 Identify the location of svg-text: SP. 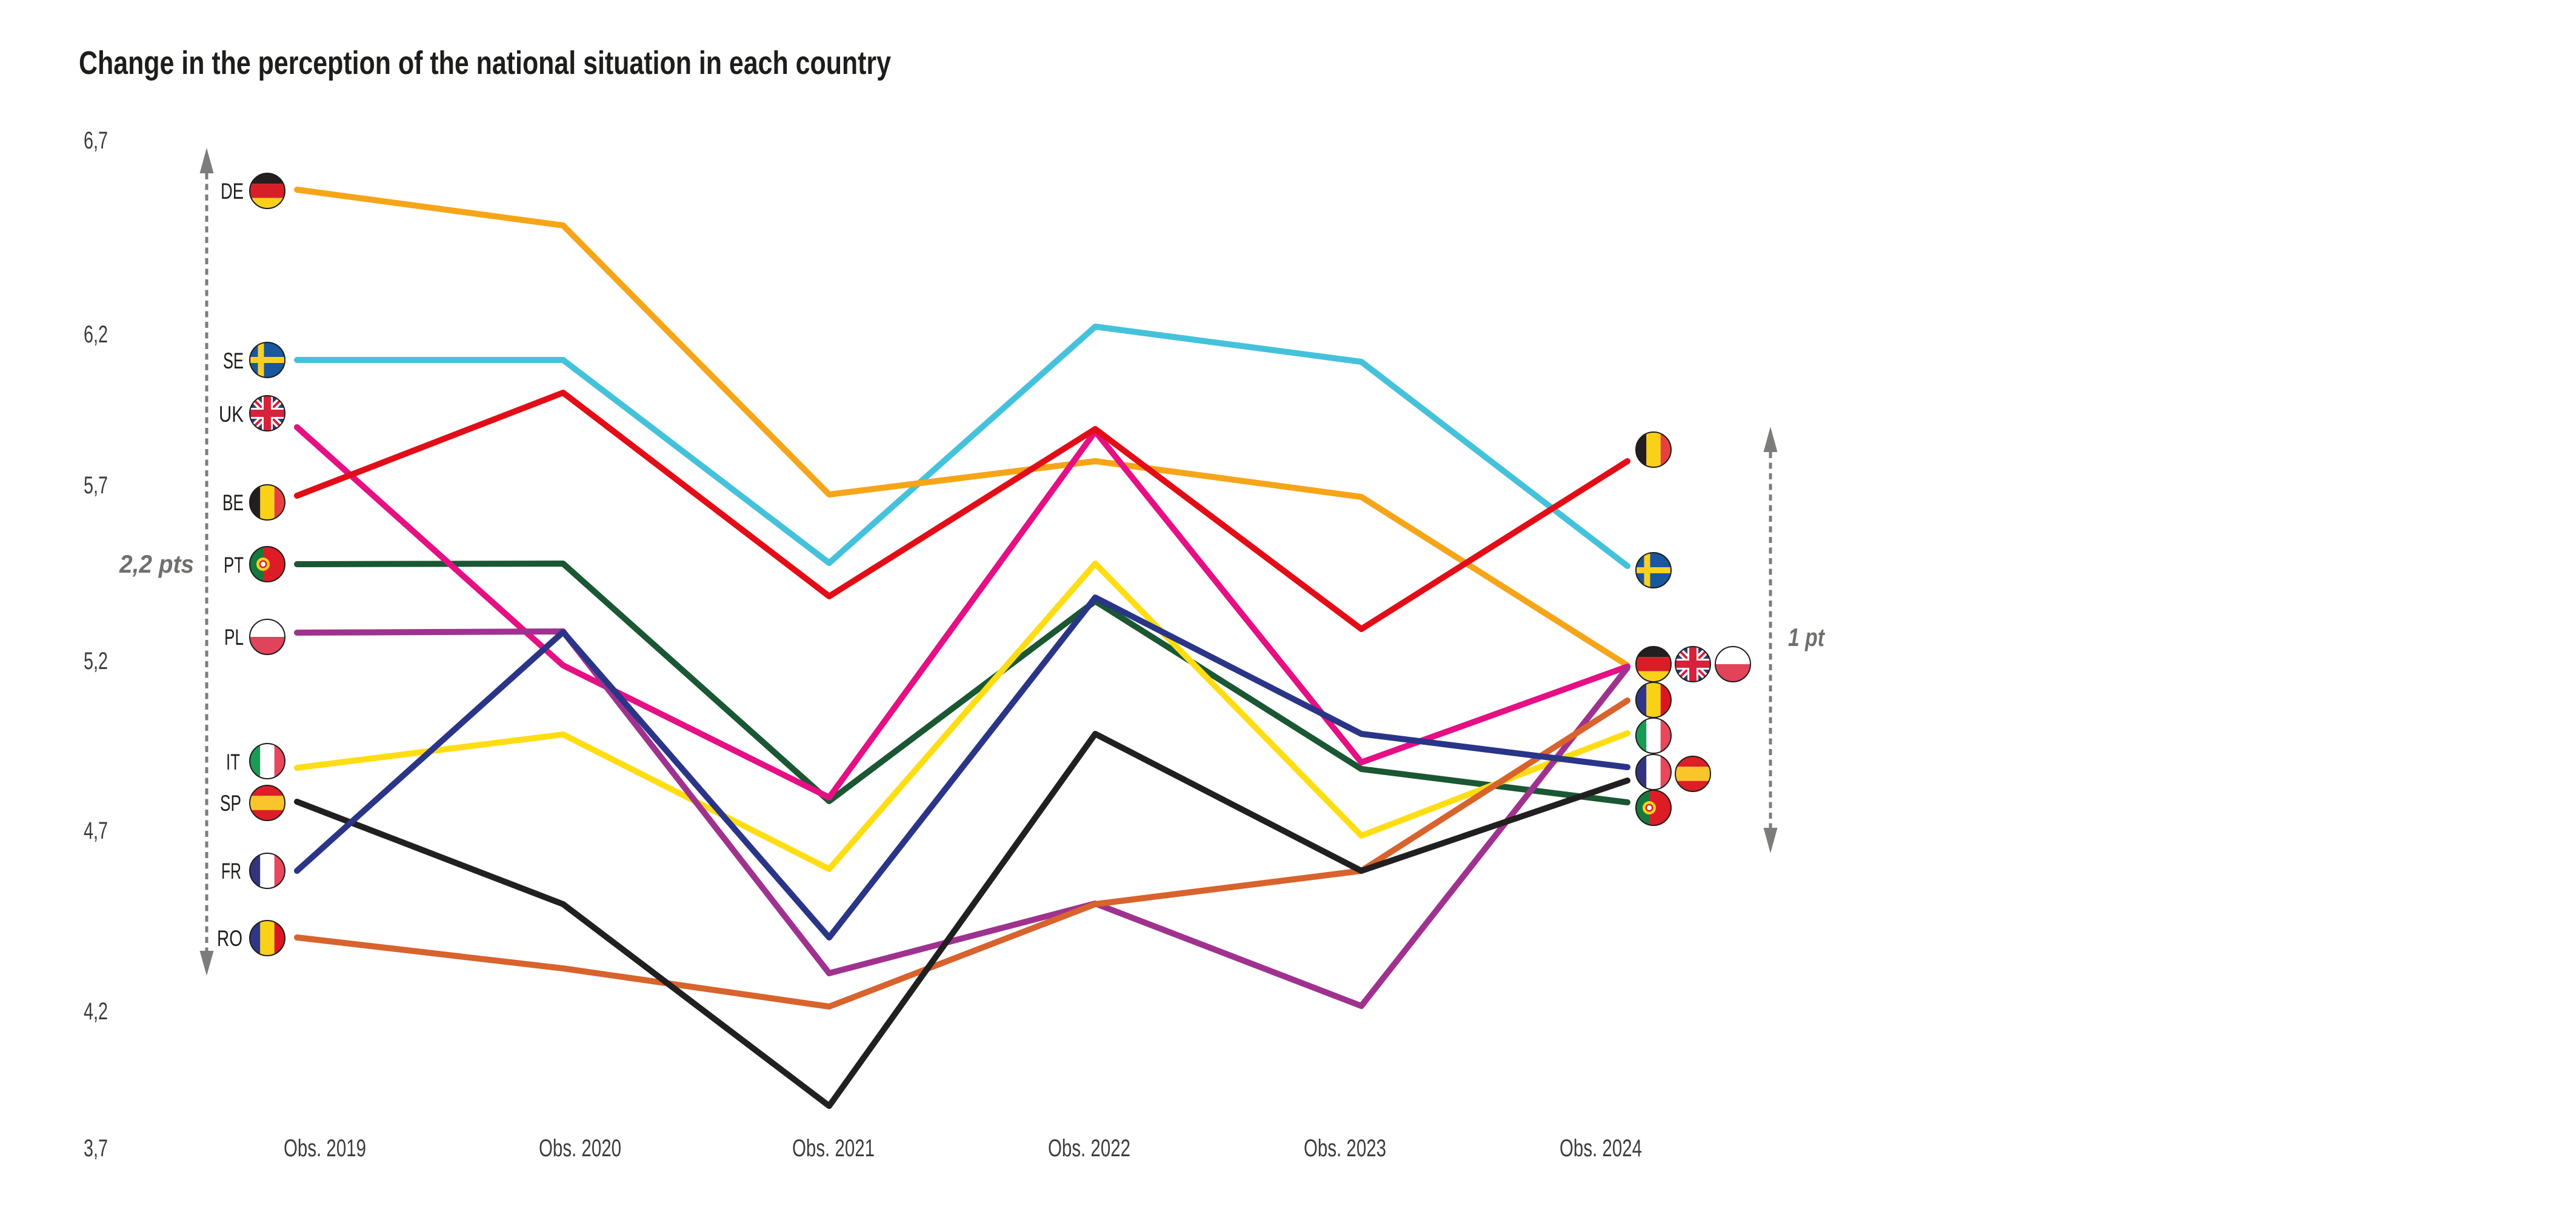
(230, 803).